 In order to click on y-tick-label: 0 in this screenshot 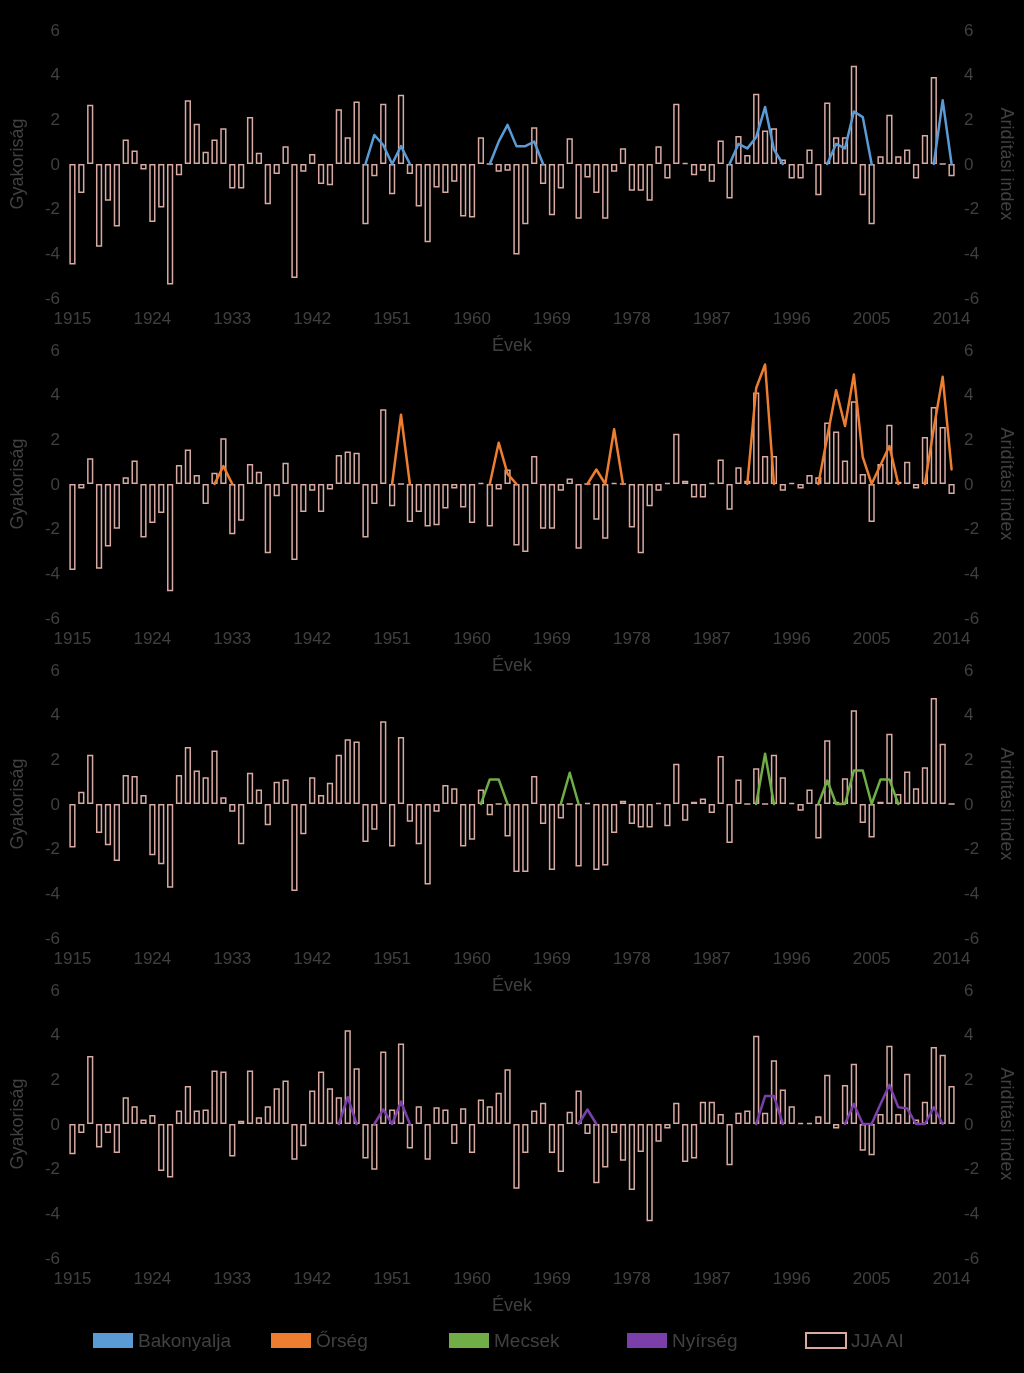, I will do `click(55, 804)`.